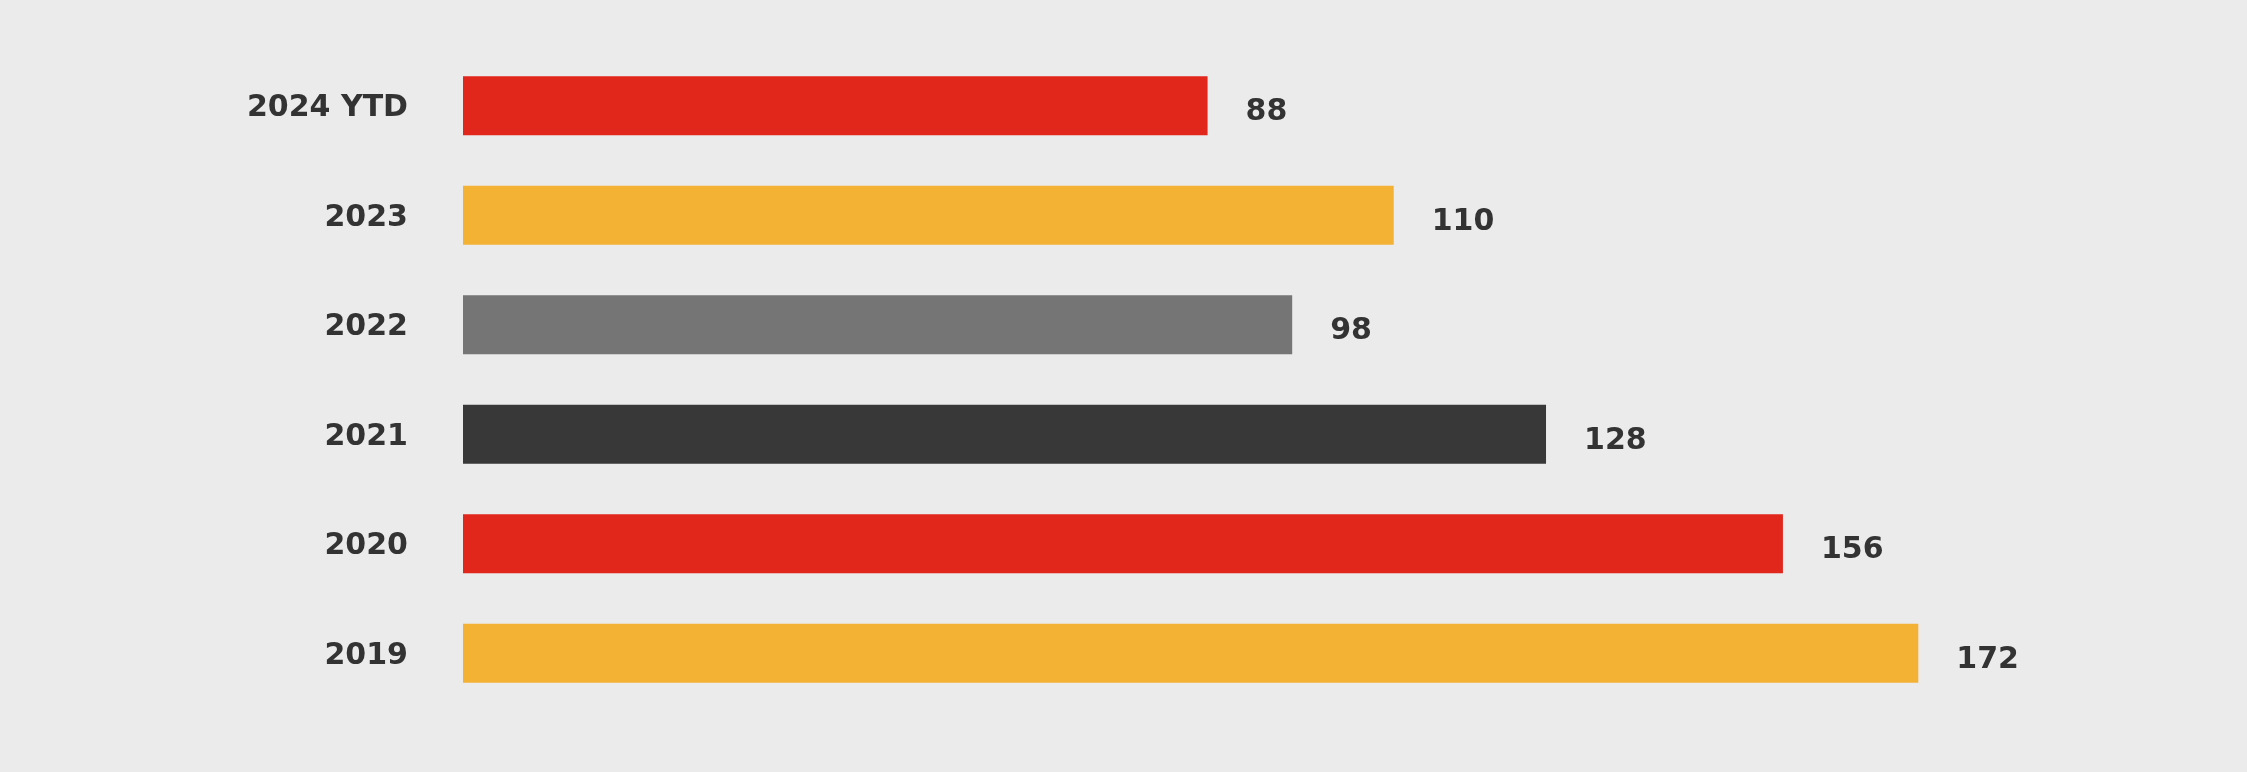 Image resolution: width=2247 pixels, height=772 pixels. Describe the element at coordinates (366, 653) in the screenshot. I see `y-tick-label: 2019` at that location.